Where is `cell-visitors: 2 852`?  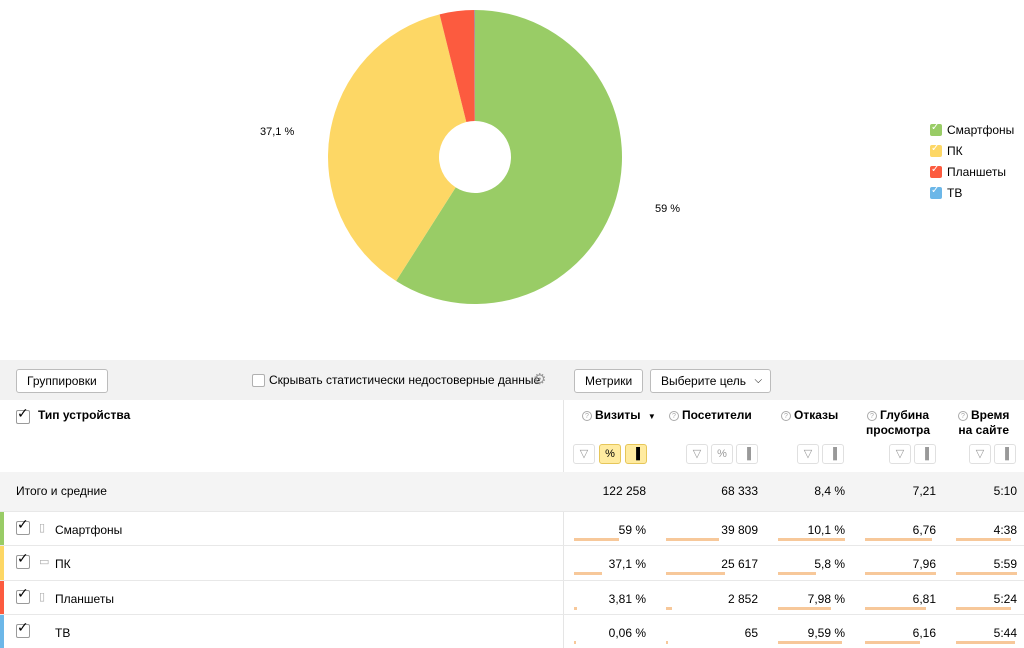 cell-visitors: 2 852 is located at coordinates (742, 599).